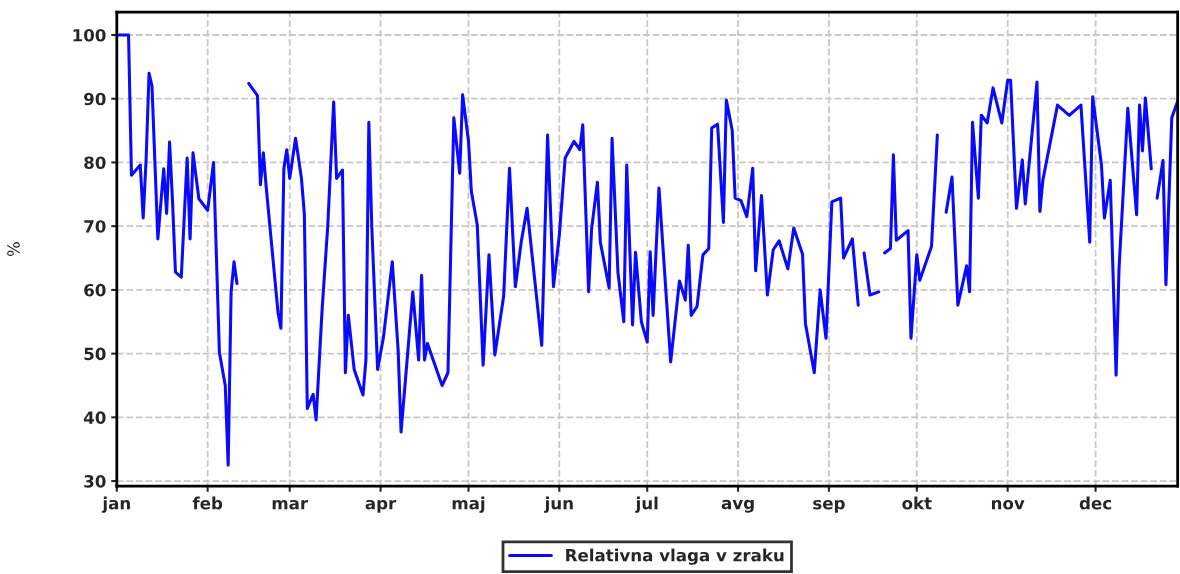 The width and height of the screenshot is (1180, 574). I want to click on x-tick-label: nov, so click(1008, 504).